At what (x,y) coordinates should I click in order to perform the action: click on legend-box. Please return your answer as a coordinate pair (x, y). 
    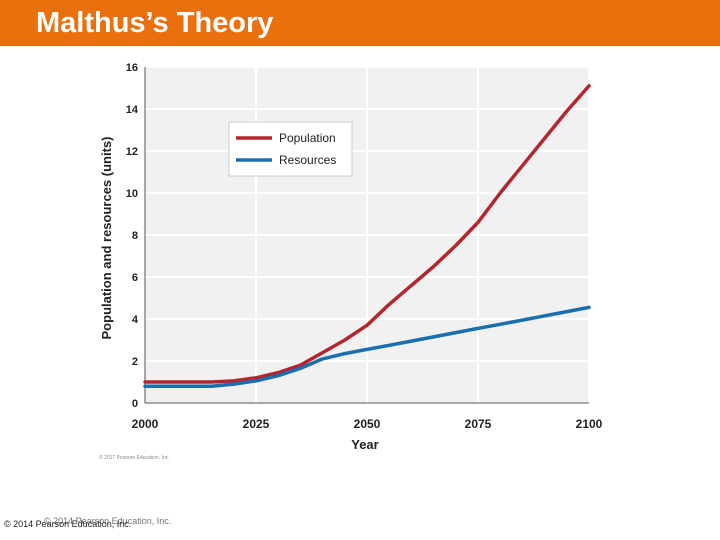
    Looking at the image, I should click on (290, 149).